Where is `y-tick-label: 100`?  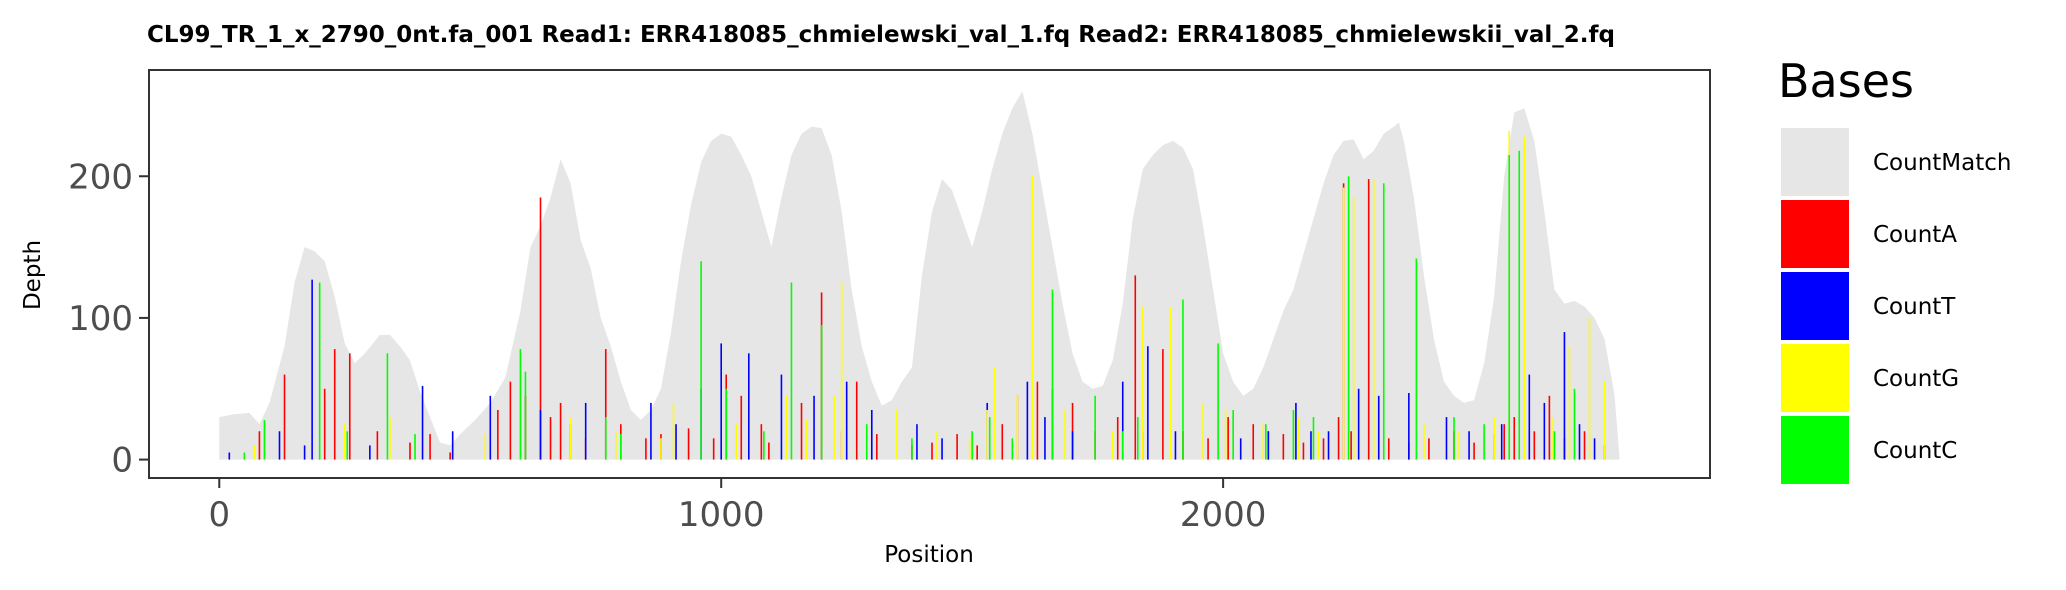 y-tick-label: 100 is located at coordinates (100, 319).